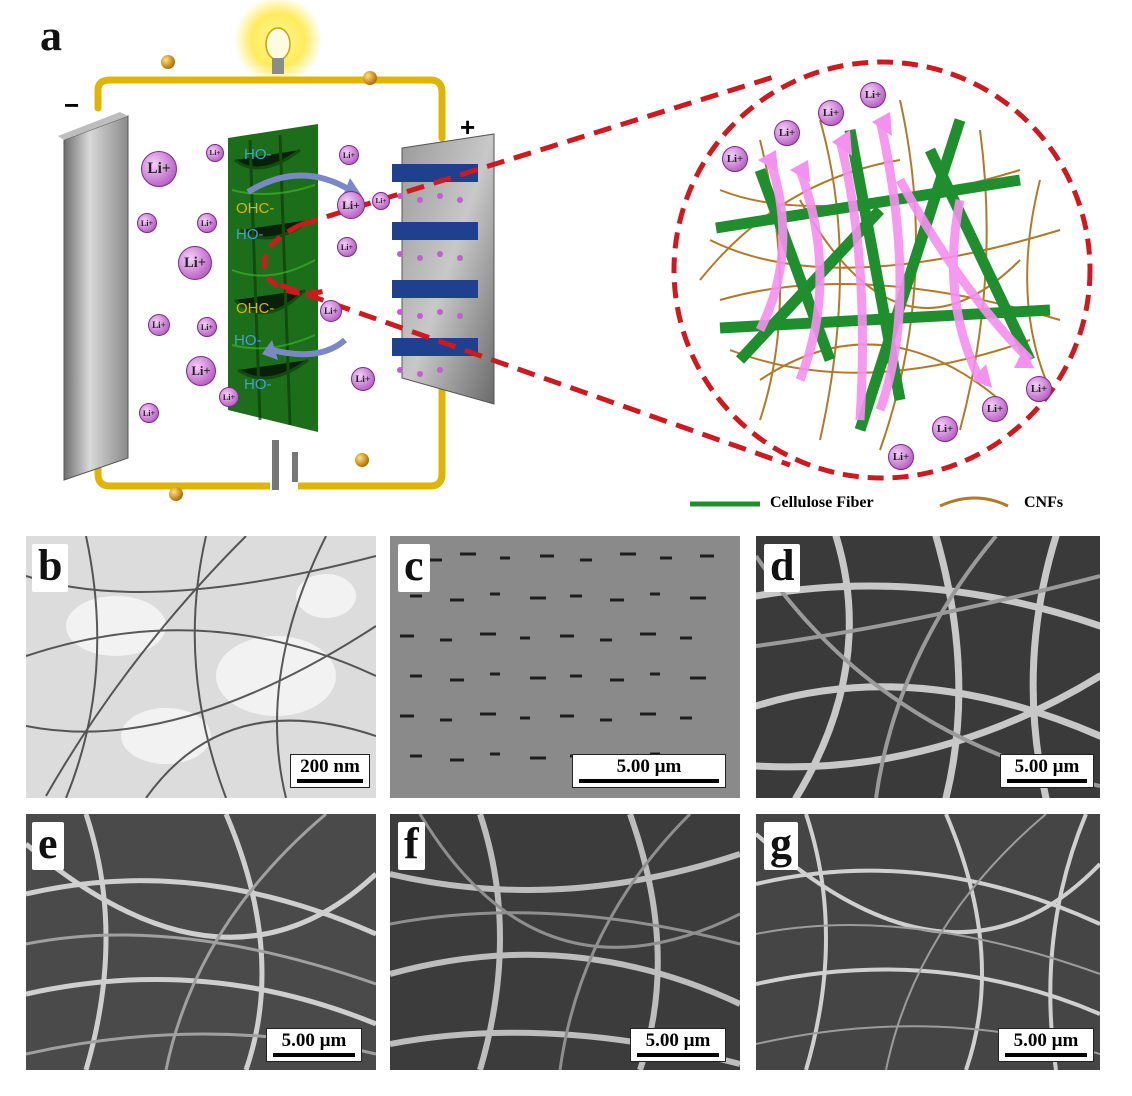 Image resolution: width=1132 pixels, height=1096 pixels. I want to click on legend-label-cnf: CNFs, so click(1044, 502).